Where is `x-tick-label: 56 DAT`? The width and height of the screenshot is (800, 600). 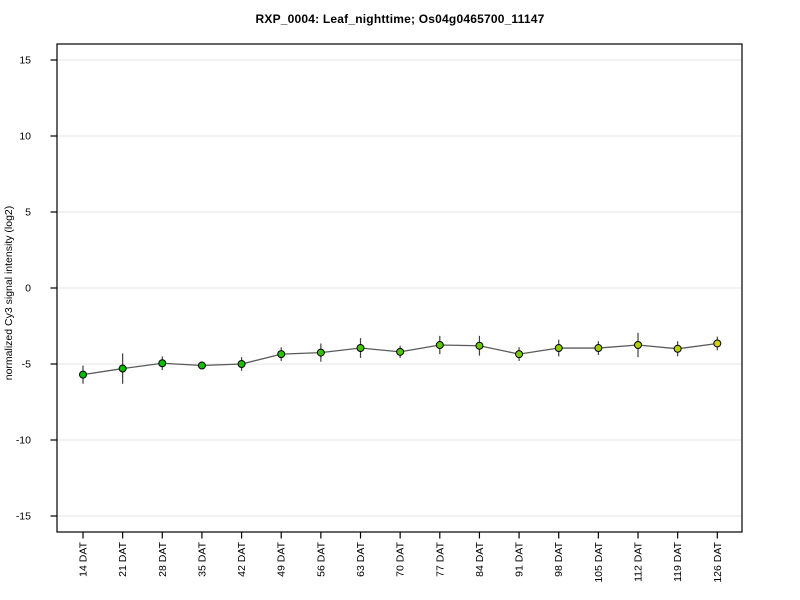
x-tick-label: 56 DAT is located at coordinates (321, 558).